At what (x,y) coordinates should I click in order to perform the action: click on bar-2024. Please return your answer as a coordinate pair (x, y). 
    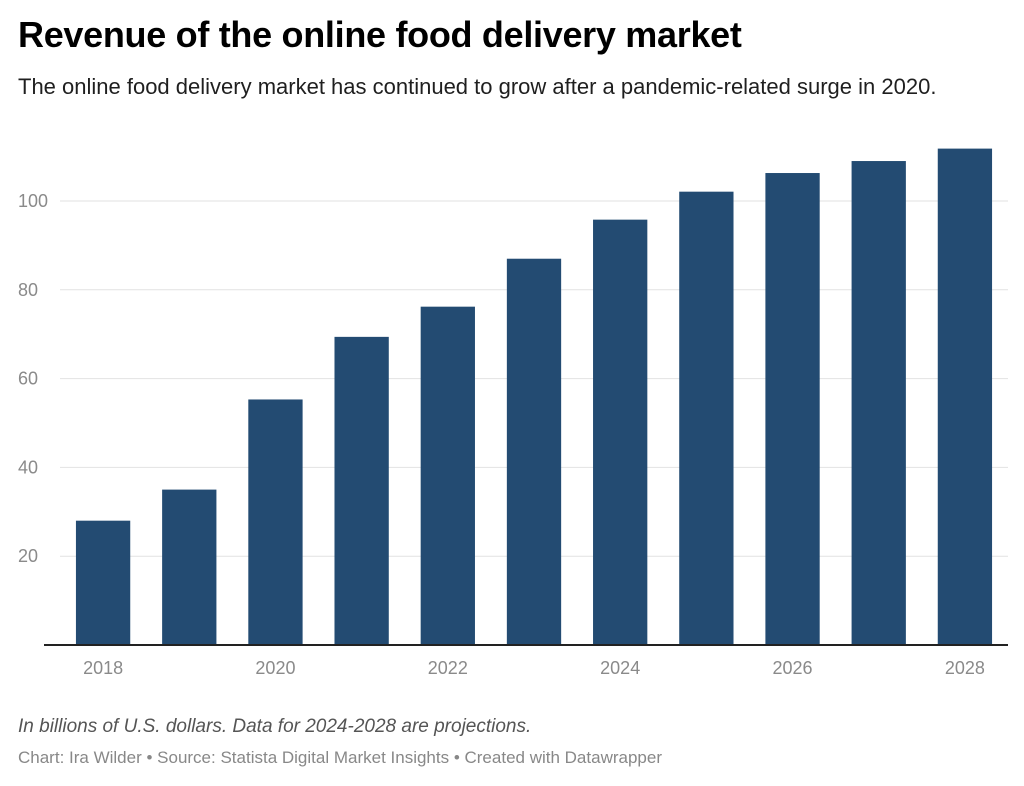
    Looking at the image, I should click on (620, 432).